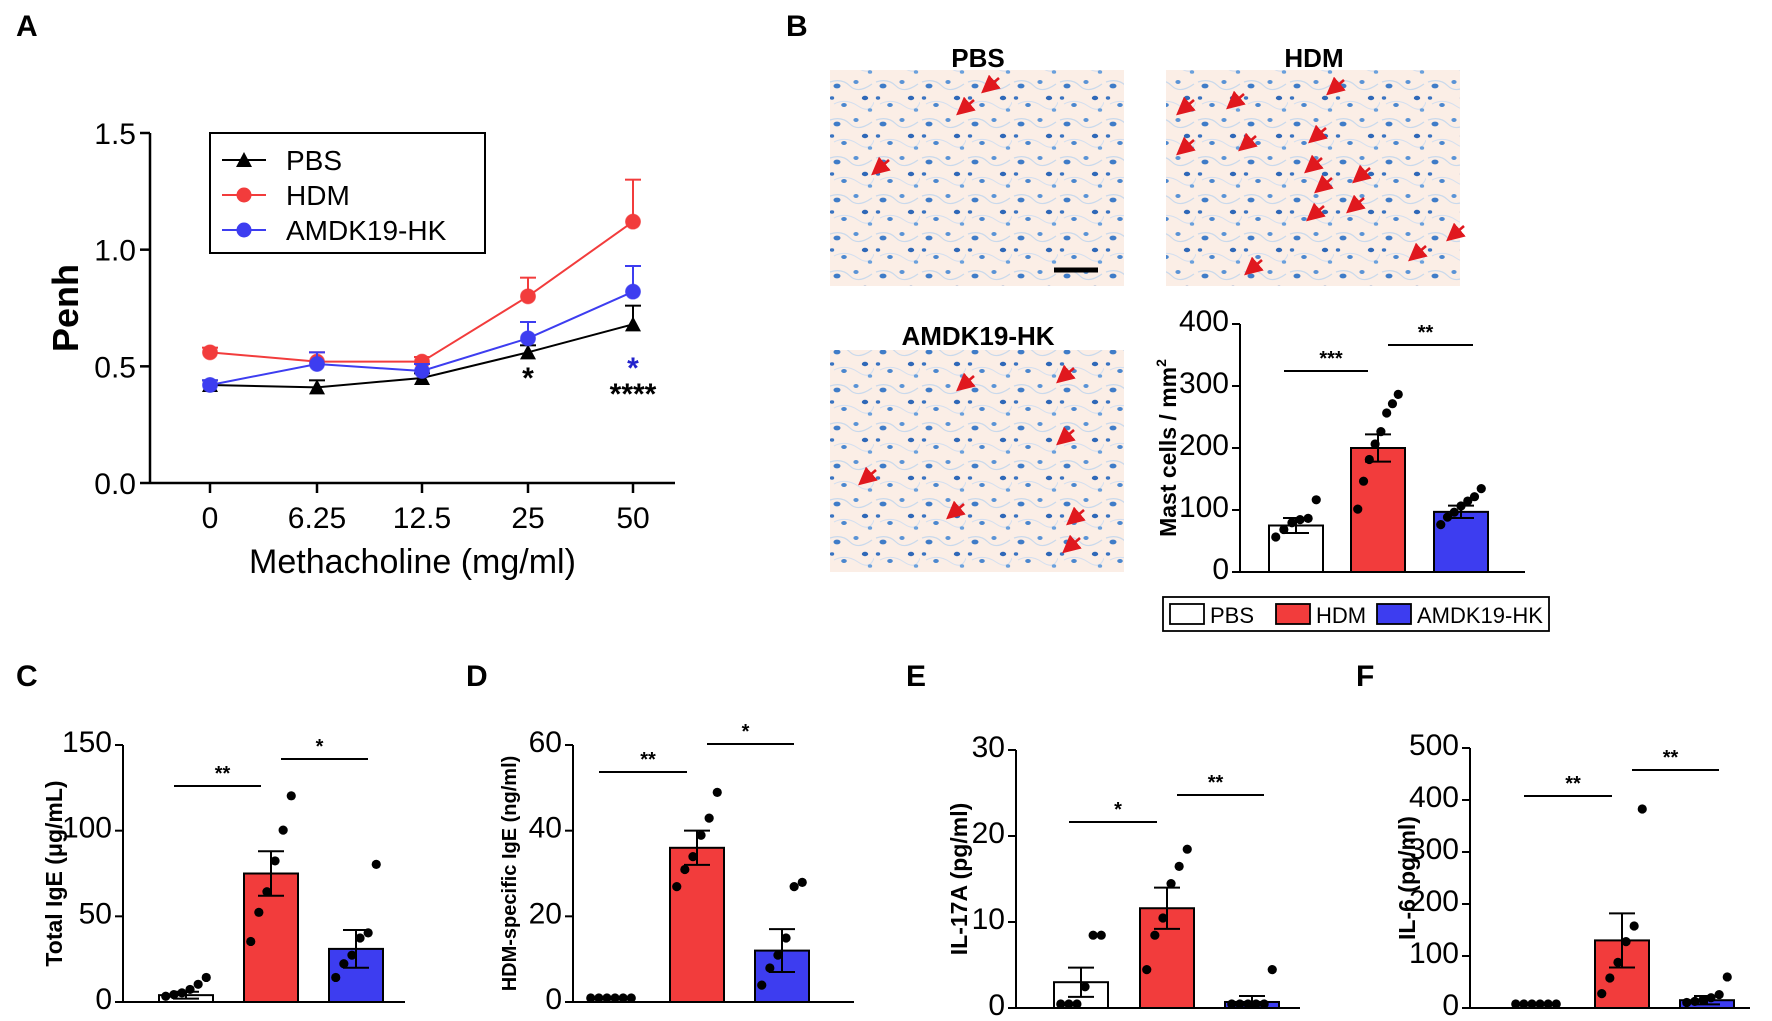  I want to click on significance-mark: ****, so click(633, 394).